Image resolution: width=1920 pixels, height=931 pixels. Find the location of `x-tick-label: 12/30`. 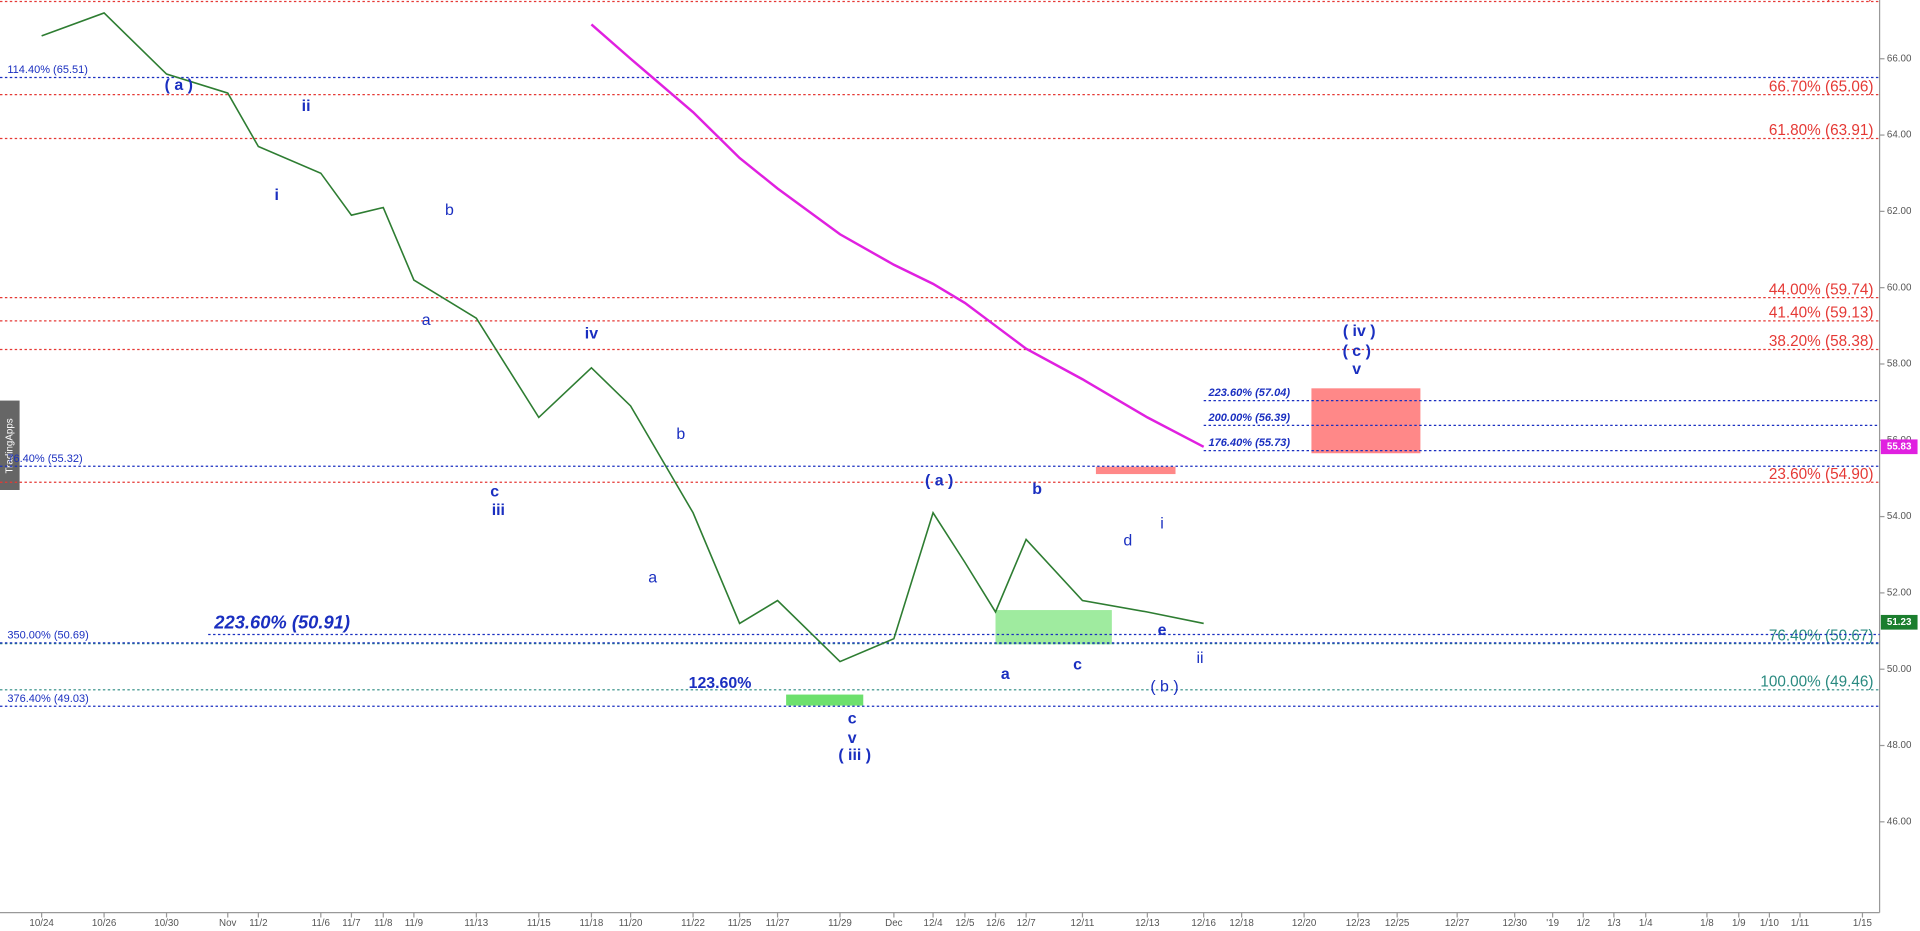

x-tick-label: 12/30 is located at coordinates (1514, 923).